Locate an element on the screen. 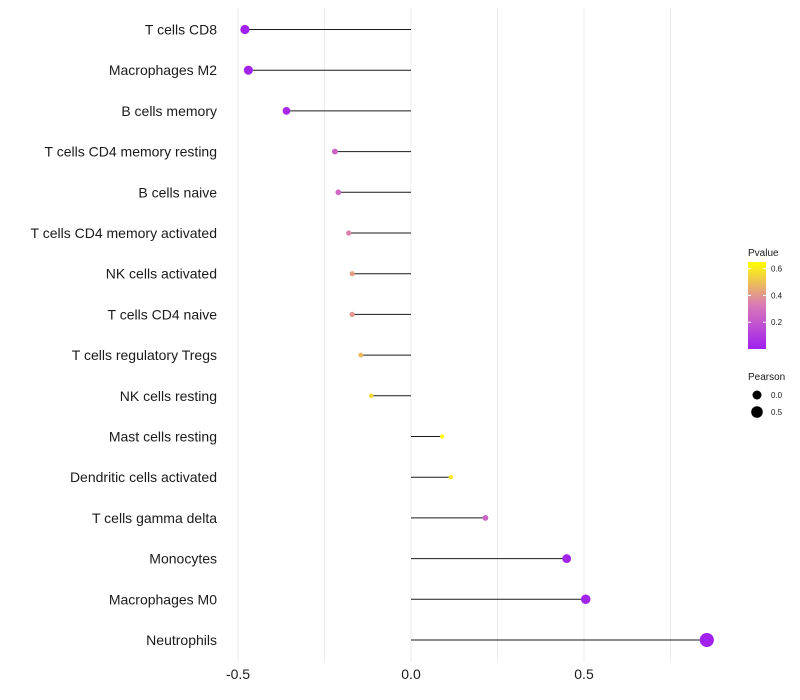  pearson-legend-label: 0.5 is located at coordinates (777, 412).